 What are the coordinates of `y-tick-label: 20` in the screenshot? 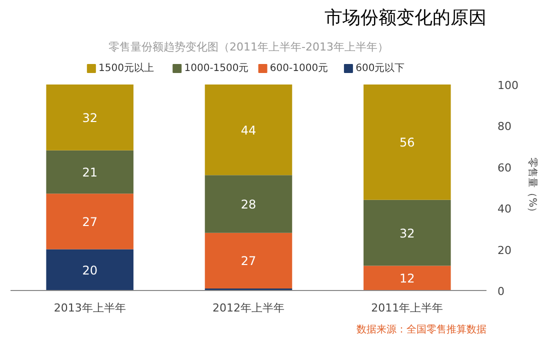 It's located at (505, 250).